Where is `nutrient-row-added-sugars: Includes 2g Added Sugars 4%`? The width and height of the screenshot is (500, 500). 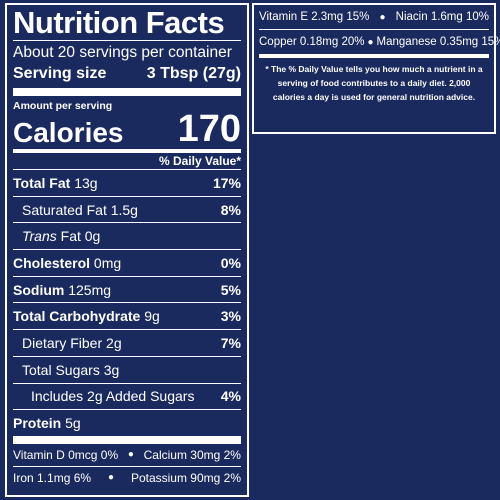 nutrient-row-added-sugars: Includes 2g Added Sugars 4% is located at coordinates (127, 397).